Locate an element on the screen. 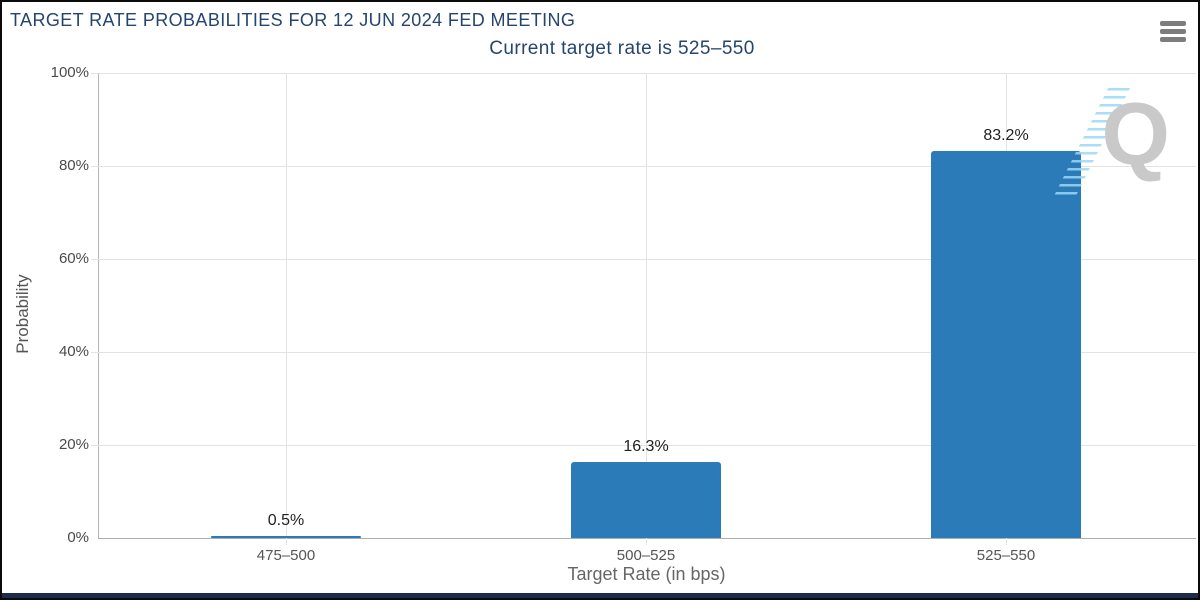 The width and height of the screenshot is (1200, 600). y-tick-label: 80% is located at coordinates (73, 165).